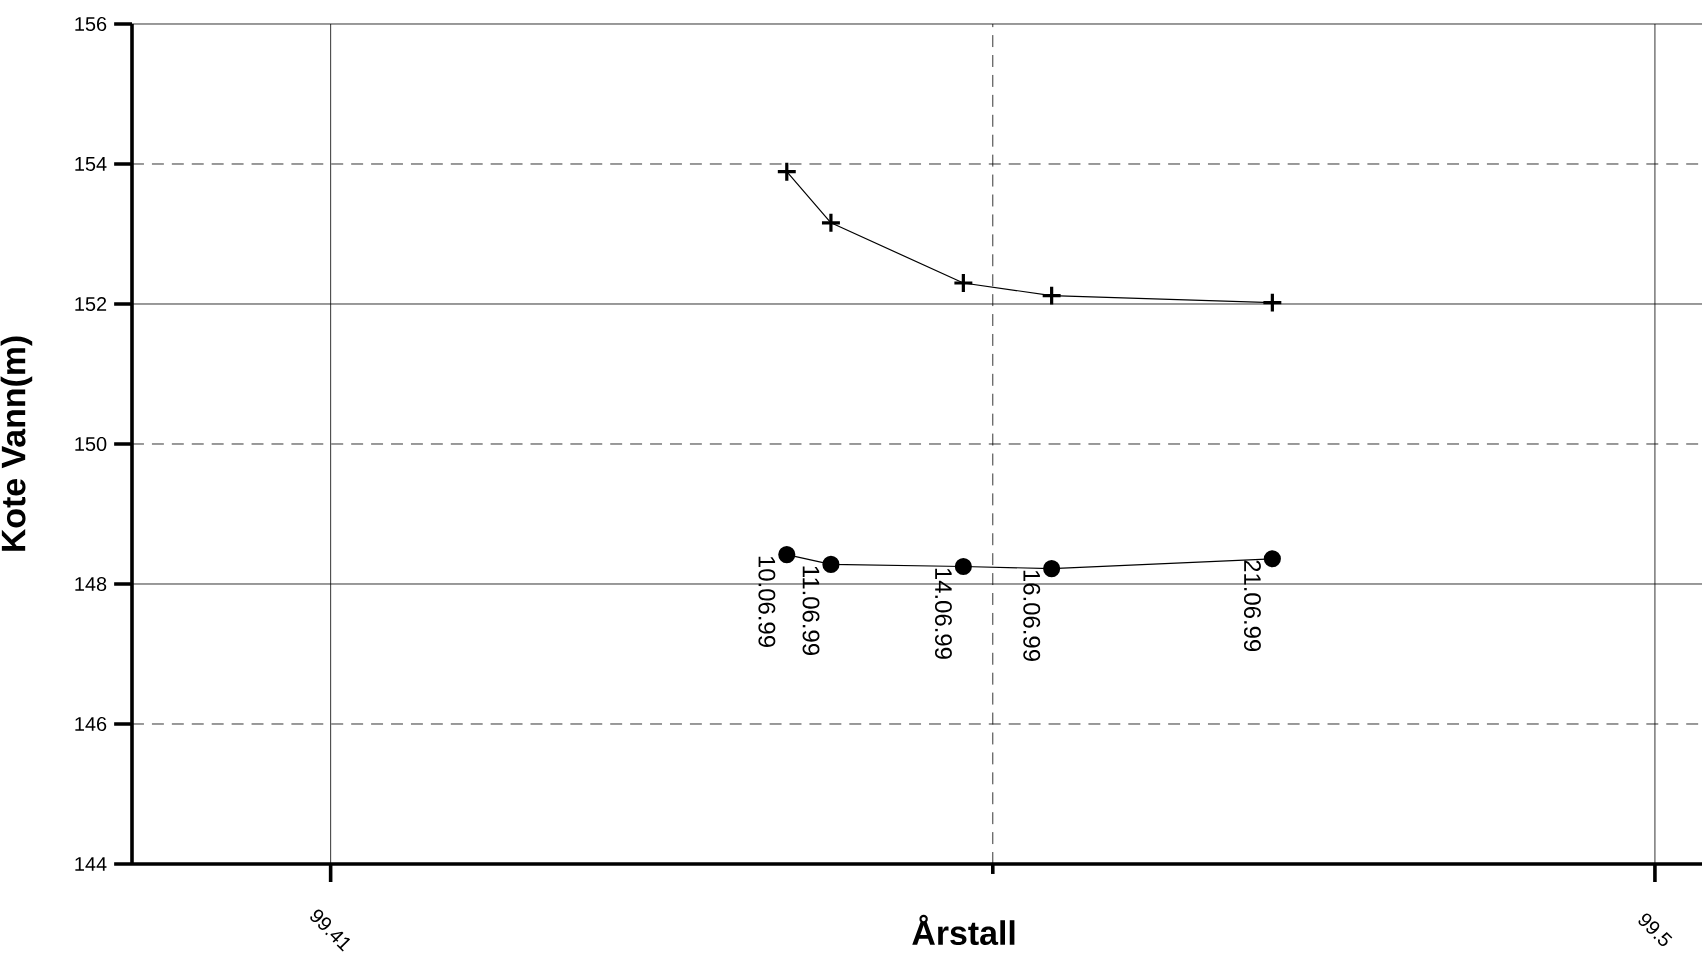 This screenshot has width=1702, height=980. Describe the element at coordinates (1032, 615) in the screenshot. I see `annotation: 16.06.99` at that location.